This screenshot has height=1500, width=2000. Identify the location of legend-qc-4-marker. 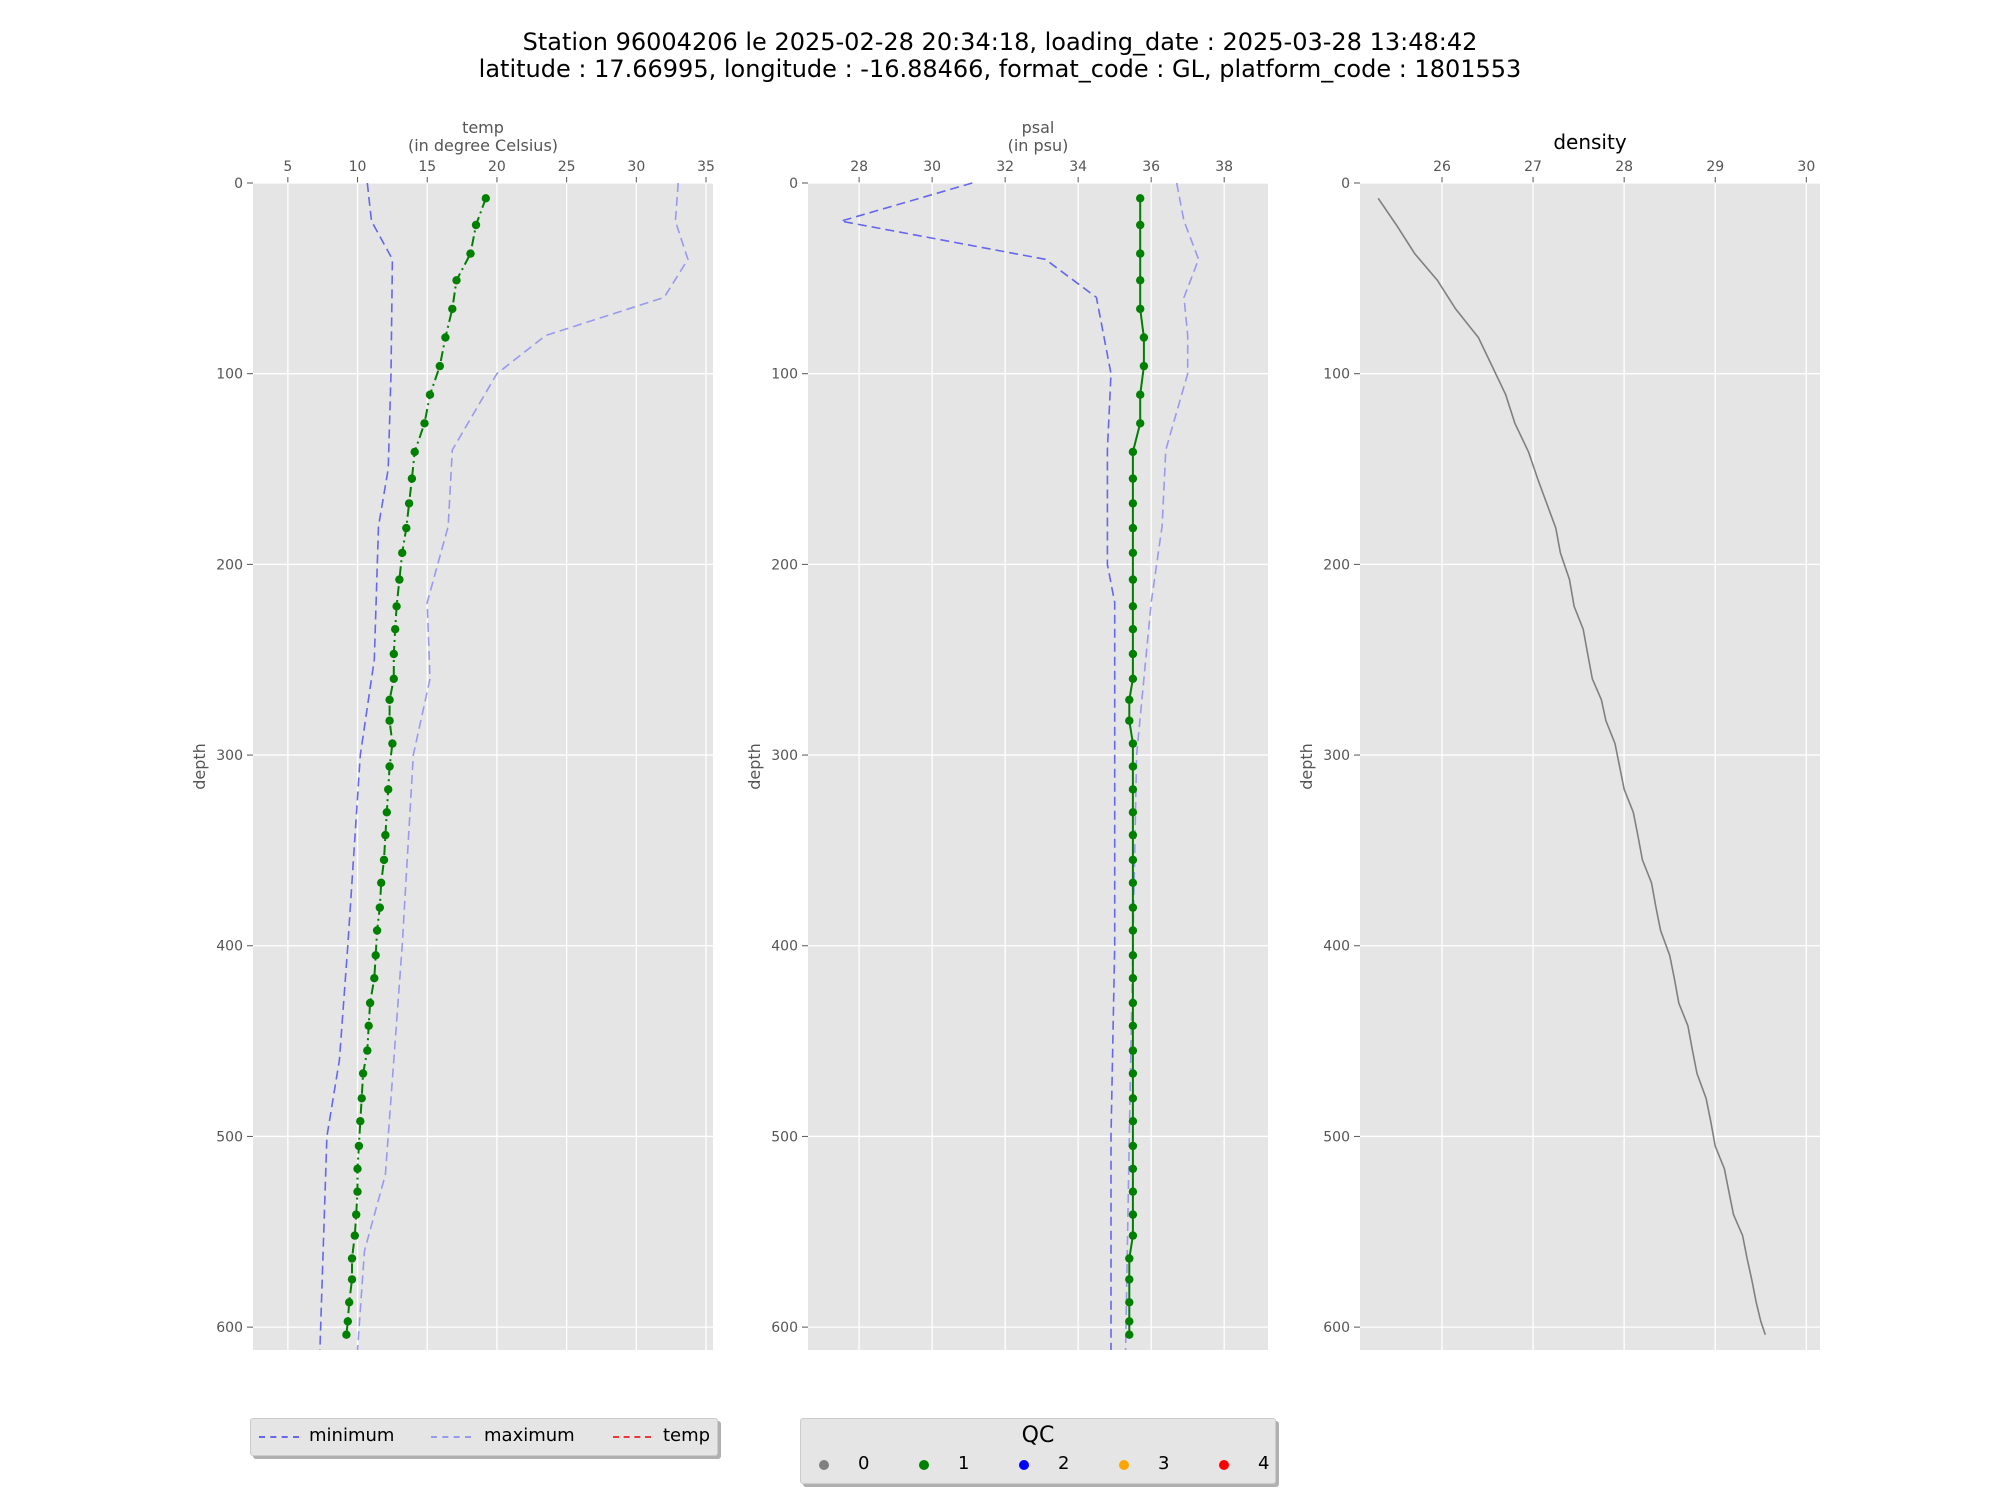
(1224, 1465).